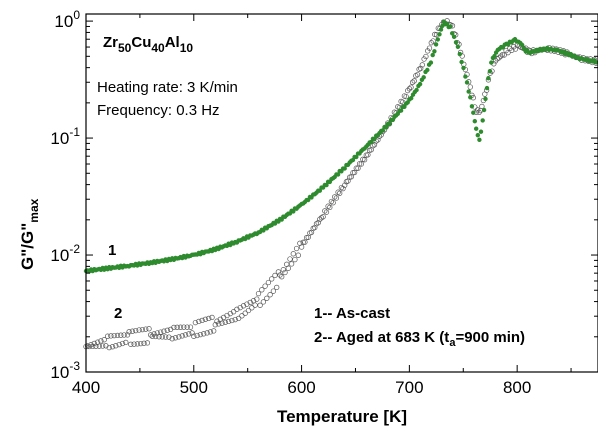  What do you see at coordinates (517, 387) in the screenshot?
I see `x-tick-label: 800` at bounding box center [517, 387].